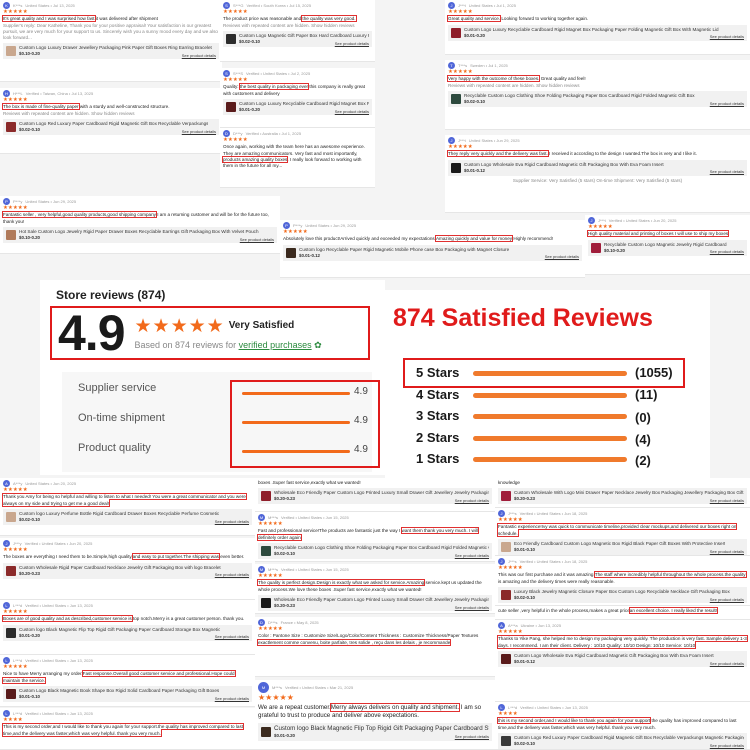 The image size is (750, 750). I want to click on verified-purchases-link: verified purchases, so click(275, 345).